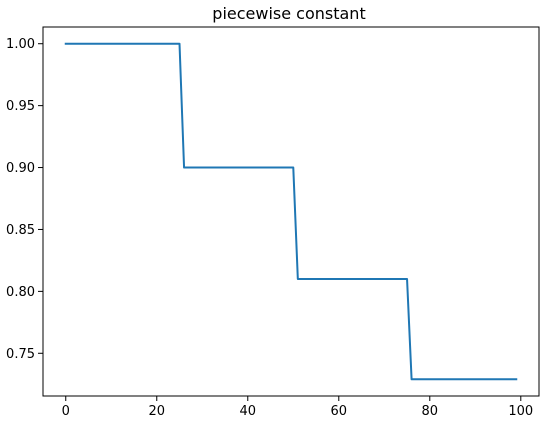 The width and height of the screenshot is (545, 422). I want to click on x-tick-label: 80, so click(430, 411).